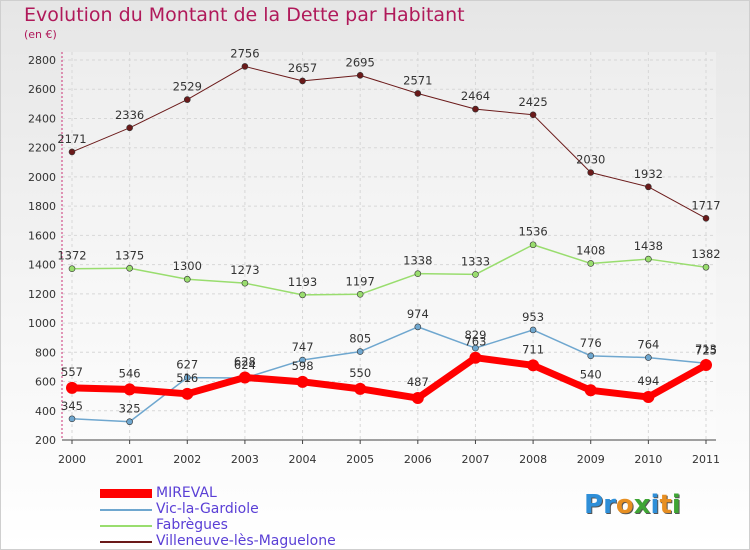 Image resolution: width=750 pixels, height=550 pixels. Describe the element at coordinates (42, 206) in the screenshot. I see `y-tick-label-1800: 1800` at that location.